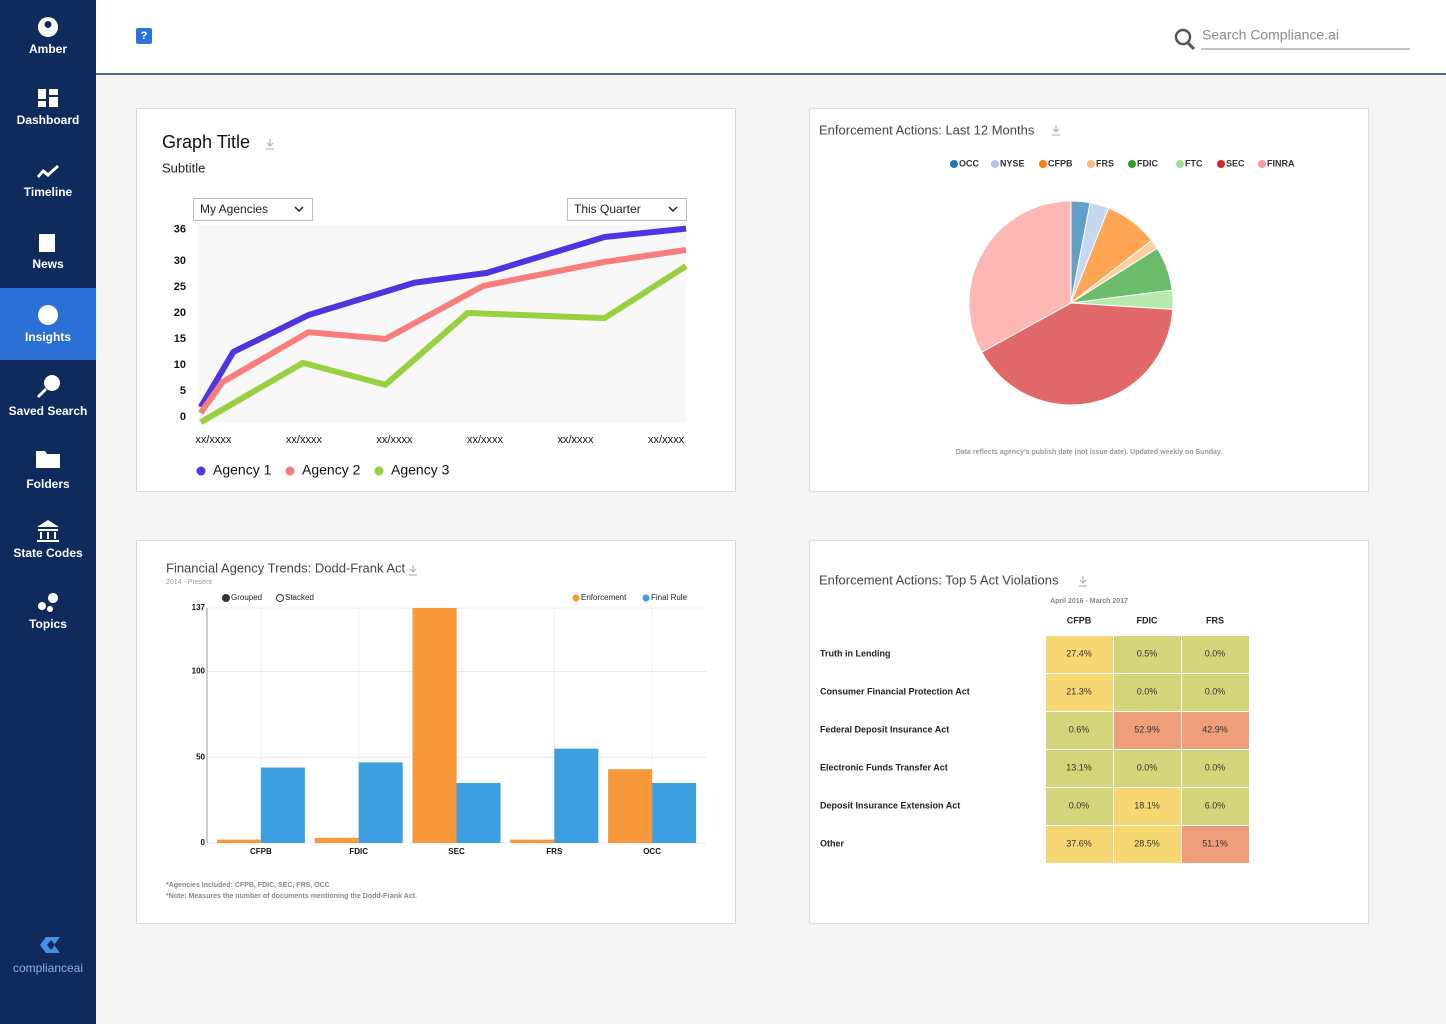  What do you see at coordinates (48, 624) in the screenshot?
I see `nav-label: Topics` at bounding box center [48, 624].